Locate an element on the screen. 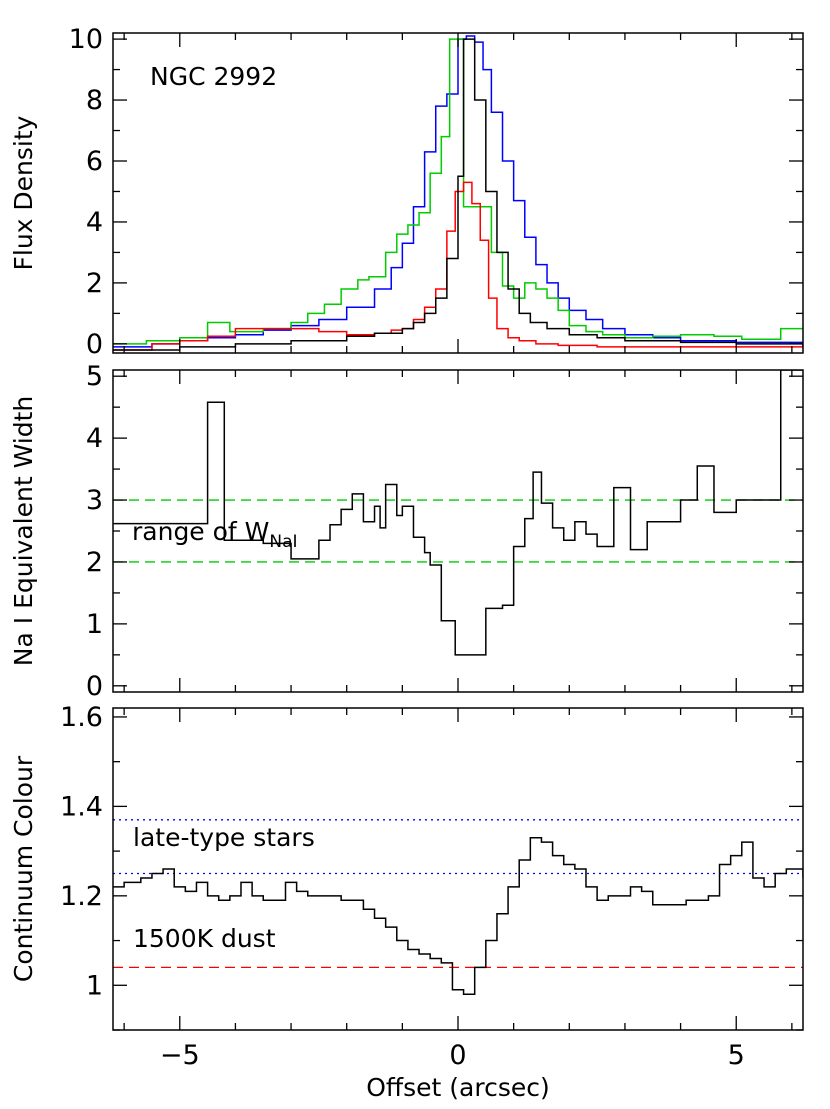 The height and width of the screenshot is (1109, 830). x-axis-tick-labels: −5 0 5 is located at coordinates (452, 1055).